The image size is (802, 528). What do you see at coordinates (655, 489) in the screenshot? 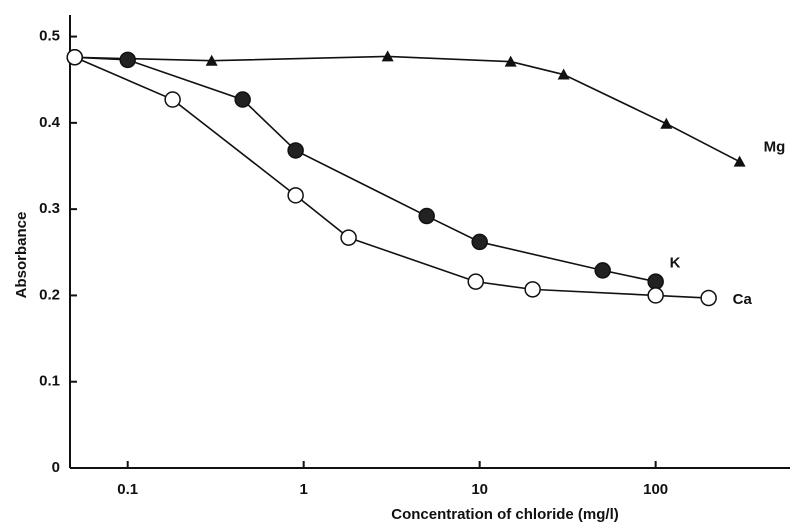
I see `x-tick-label: 100` at bounding box center [655, 489].